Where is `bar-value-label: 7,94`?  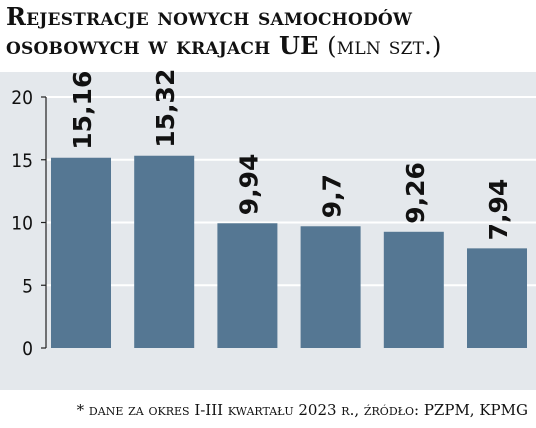
bar-value-label: 7,94 is located at coordinates (498, 210).